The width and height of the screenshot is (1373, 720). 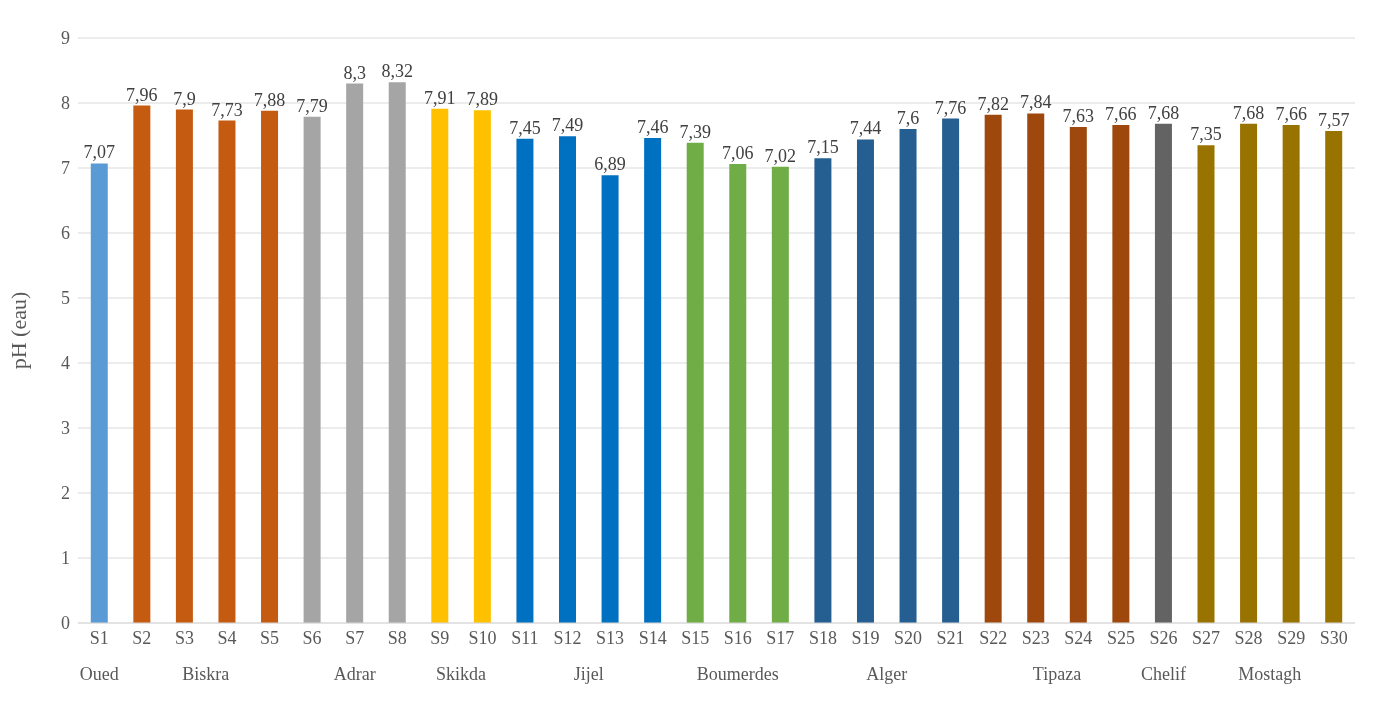 What do you see at coordinates (887, 674) in the screenshot?
I see `text: Alger` at bounding box center [887, 674].